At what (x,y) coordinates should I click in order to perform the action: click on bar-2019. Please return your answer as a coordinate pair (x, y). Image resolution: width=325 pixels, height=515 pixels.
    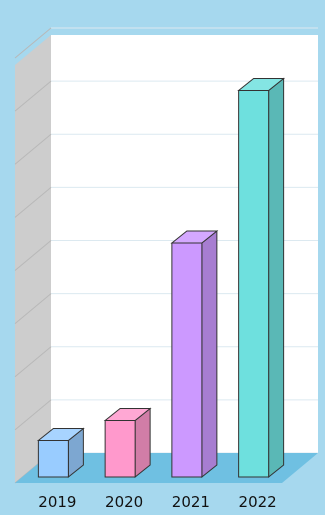
    Looking at the image, I should click on (60, 453).